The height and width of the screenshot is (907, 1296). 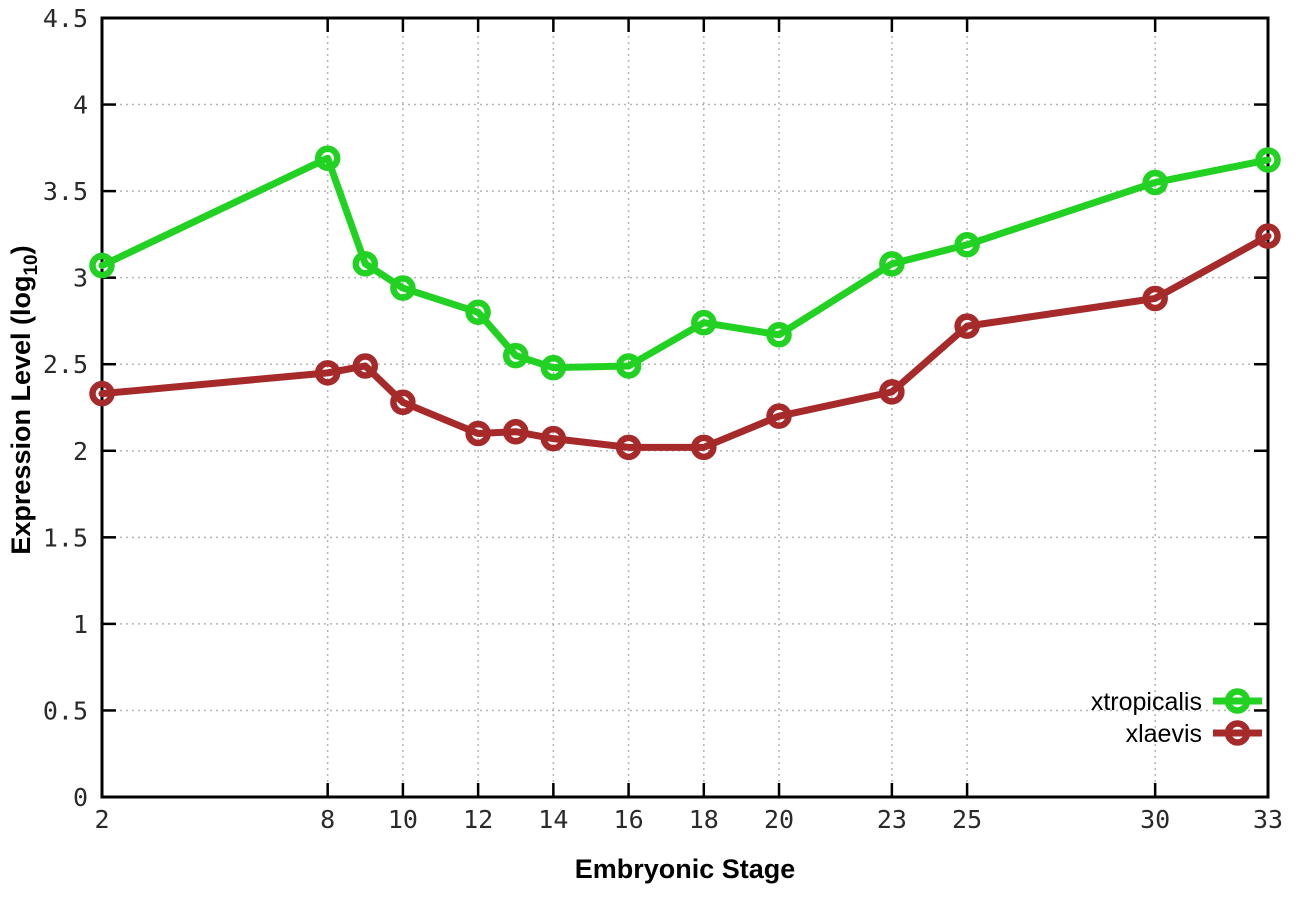 I want to click on legend-item-xtropicalis: xtropicalis, so click(x=1176, y=702).